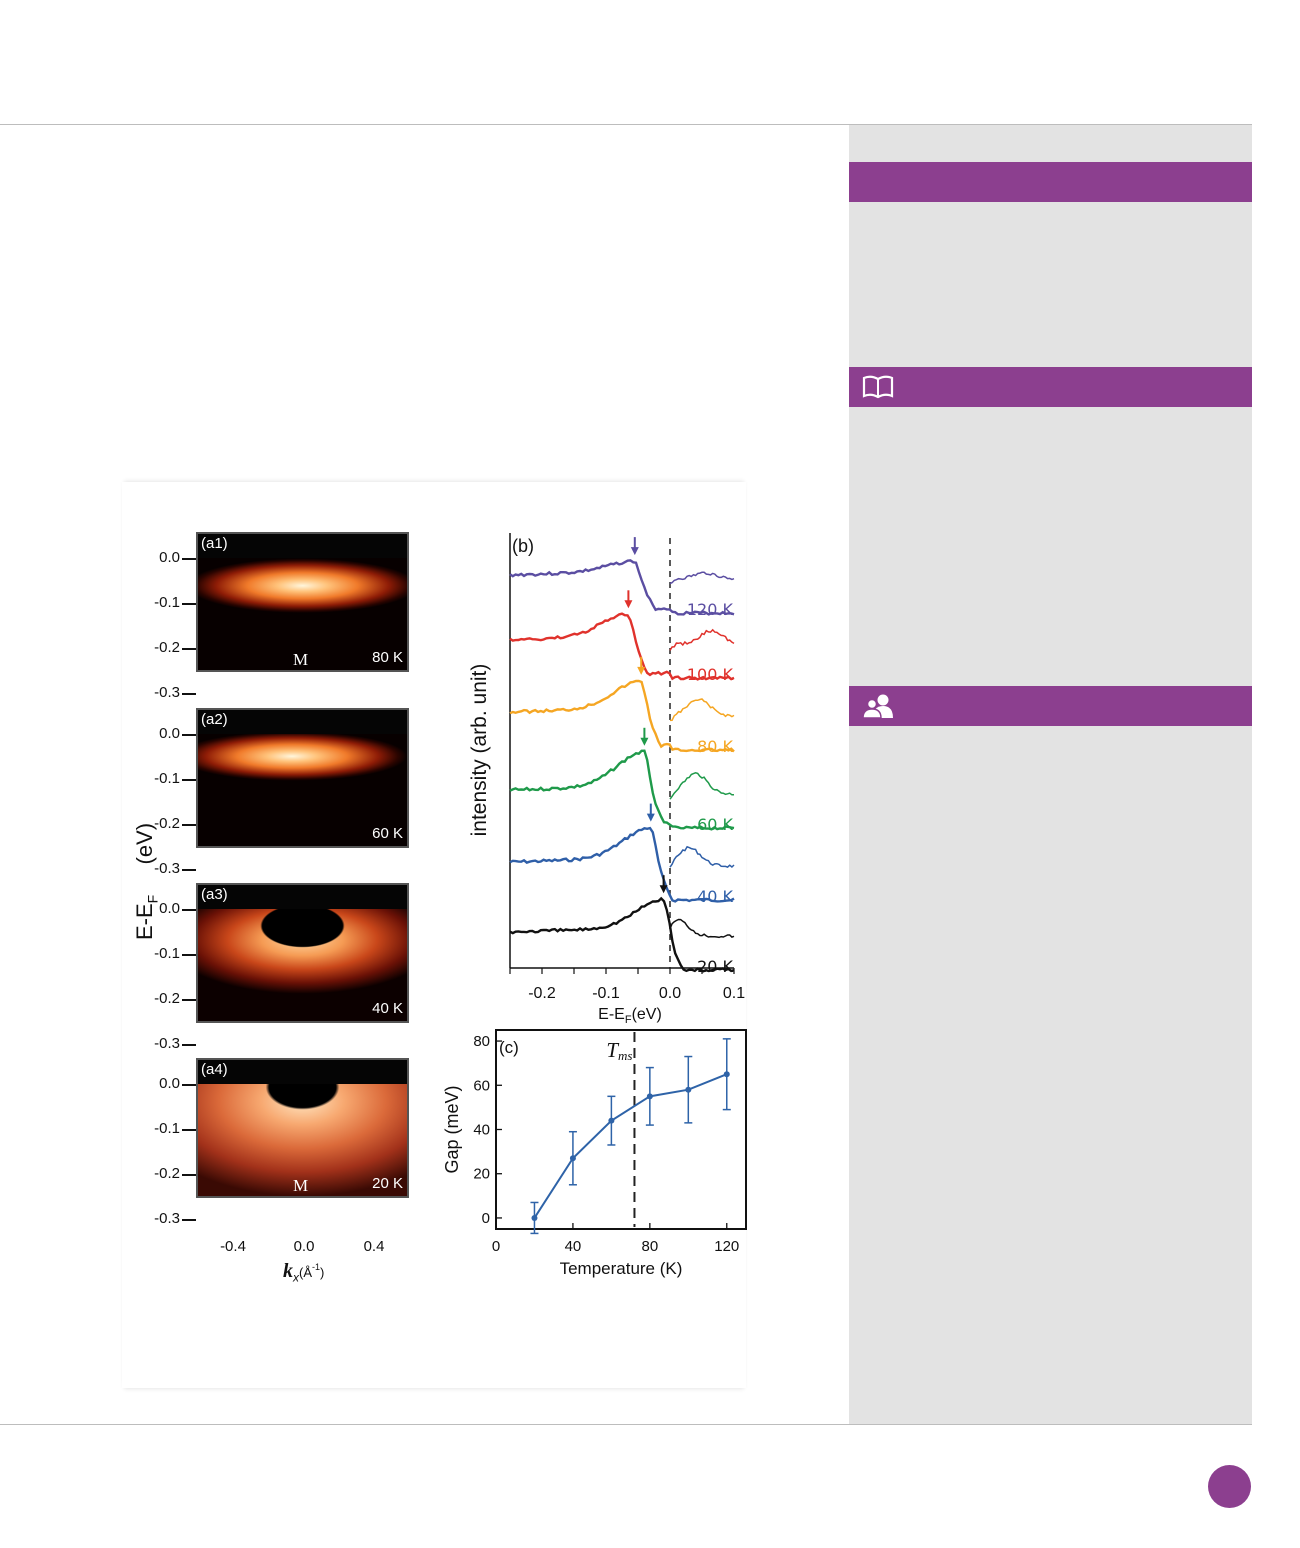 The width and height of the screenshot is (1300, 1548). Describe the element at coordinates (1050, 706) in the screenshot. I see `sidebar-section-header-authors` at that location.